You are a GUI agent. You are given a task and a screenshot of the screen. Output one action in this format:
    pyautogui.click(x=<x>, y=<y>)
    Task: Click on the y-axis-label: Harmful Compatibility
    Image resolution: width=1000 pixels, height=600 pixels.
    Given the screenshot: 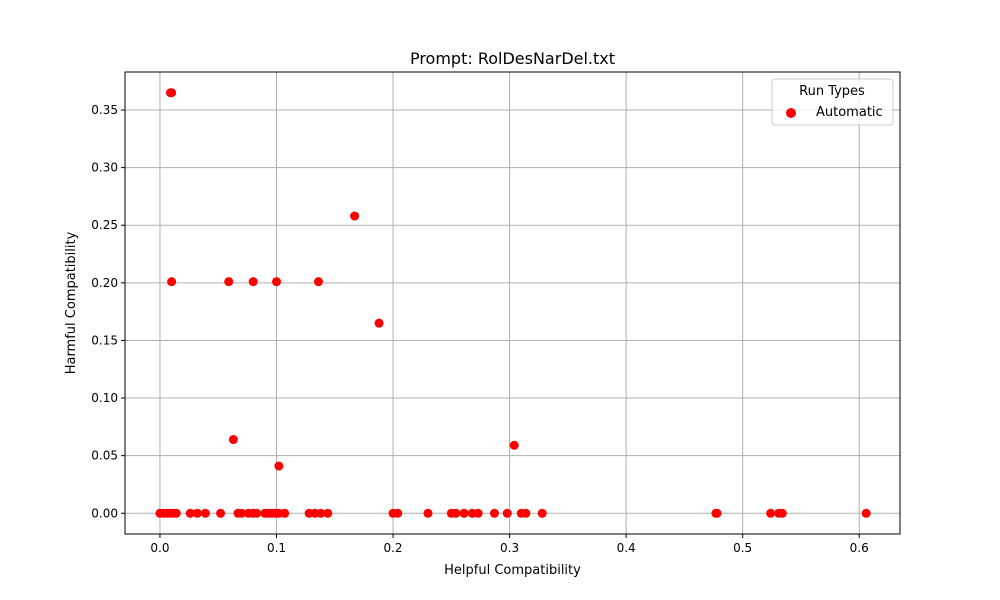 What is the action you would take?
    pyautogui.click(x=71, y=302)
    